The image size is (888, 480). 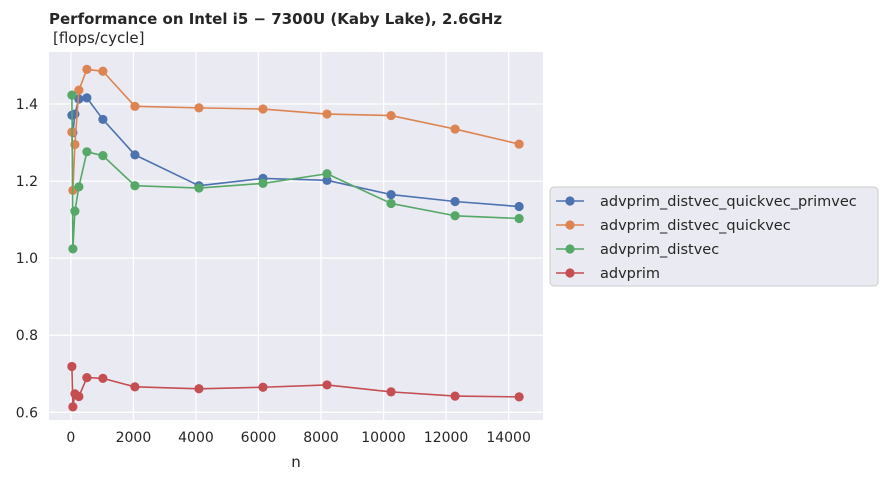 I want to click on legend-item: advprim, so click(x=608, y=274).